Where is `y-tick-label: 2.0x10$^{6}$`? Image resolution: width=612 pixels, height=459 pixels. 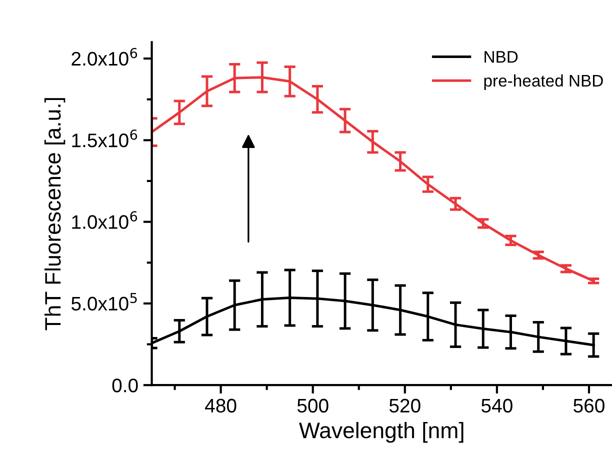
y-tick-label: 2.0x10$^{6}$ is located at coordinates (105, 57).